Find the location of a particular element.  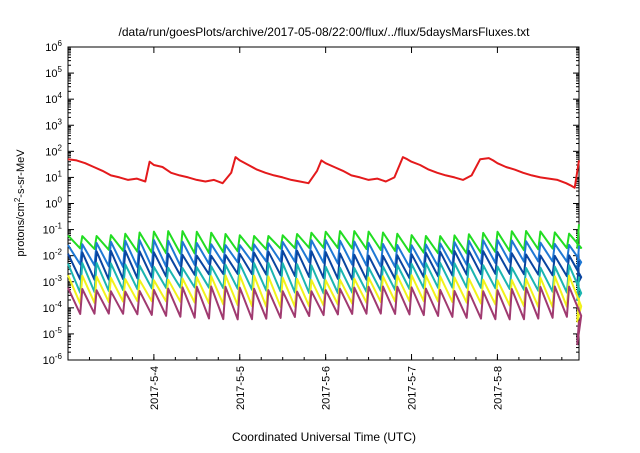

y-tick-label: 10² is located at coordinates (53, 150).